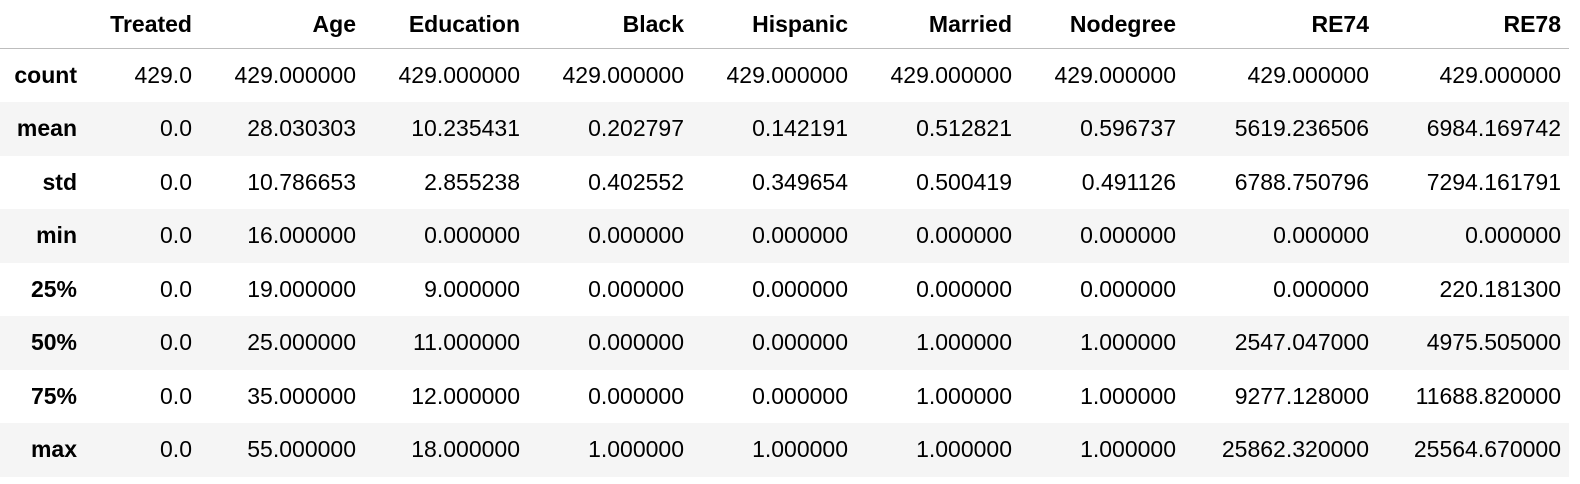 Image resolution: width=1580 pixels, height=484 pixels. What do you see at coordinates (964, 128) in the screenshot?
I see `table-cell: 0.512821` at bounding box center [964, 128].